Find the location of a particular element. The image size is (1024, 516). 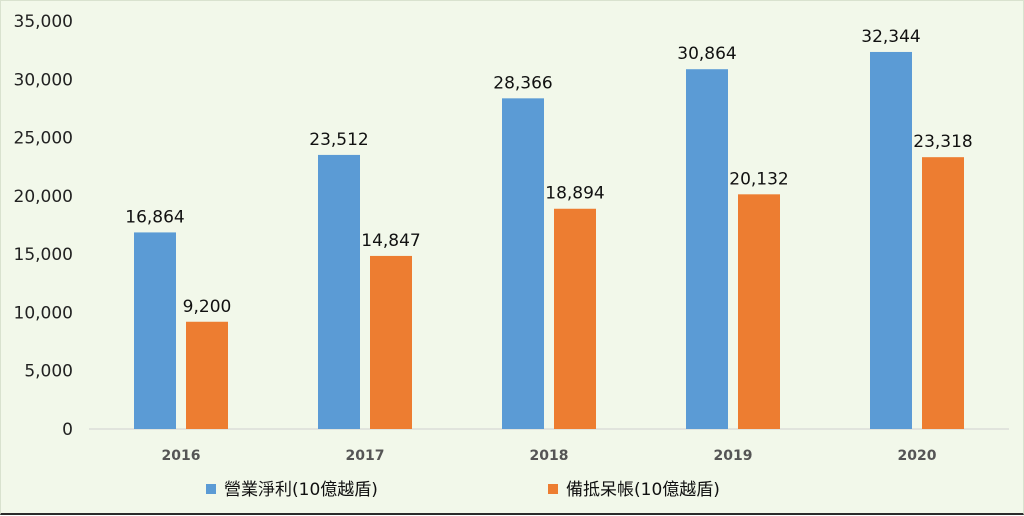

legend-label: 營業淨利(10億越盾) is located at coordinates (301, 490).